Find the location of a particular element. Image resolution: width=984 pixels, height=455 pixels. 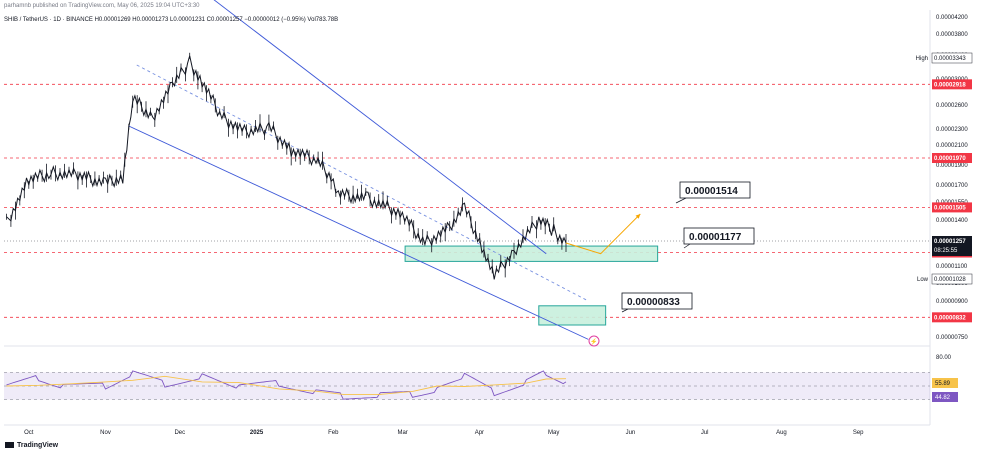

level-price-label: 0.00001505 is located at coordinates (950, 208).